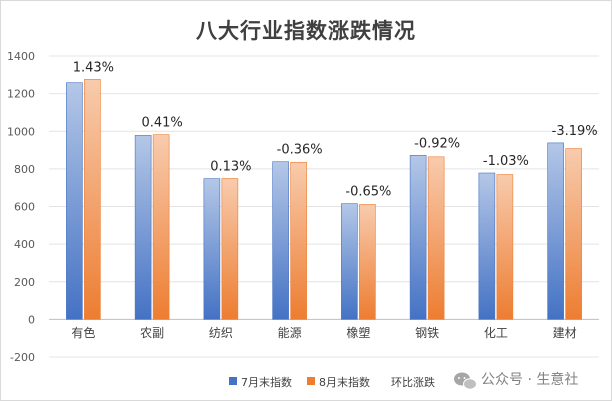 Image resolution: width=612 pixels, height=401 pixels. What do you see at coordinates (575, 131) in the screenshot?
I see `mom-change-label: -3.19%` at bounding box center [575, 131].